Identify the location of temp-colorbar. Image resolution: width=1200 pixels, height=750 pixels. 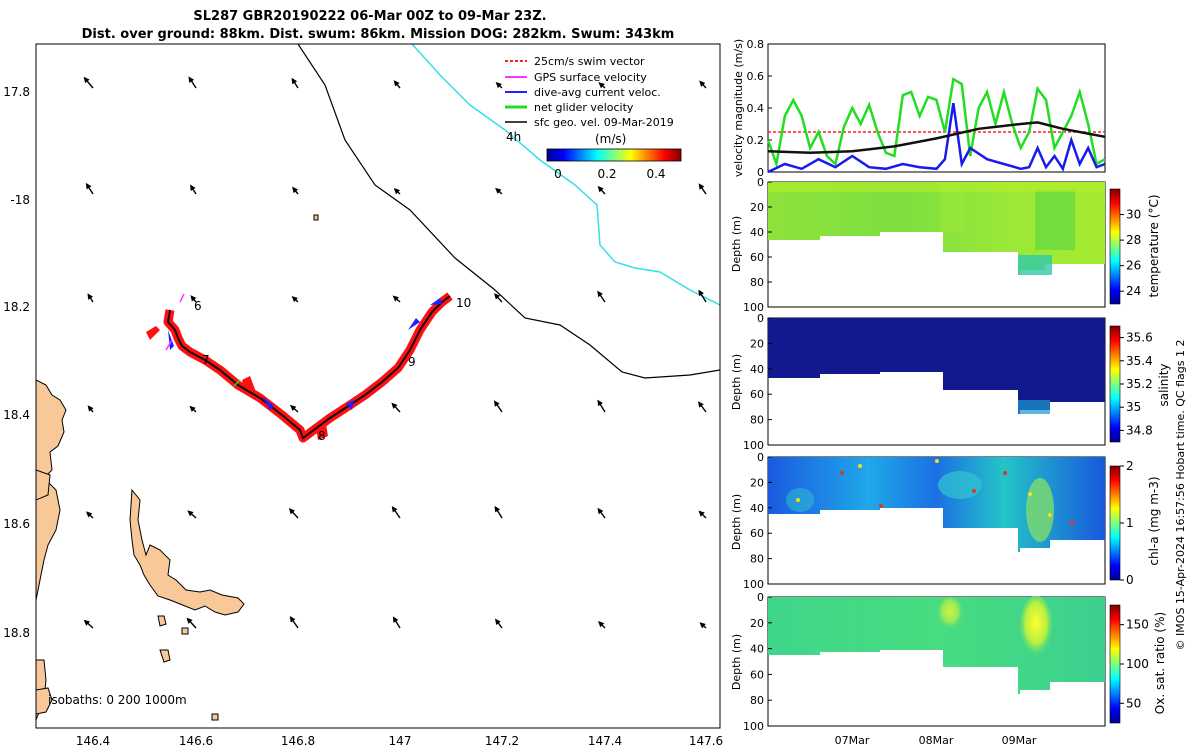
(1115, 246).